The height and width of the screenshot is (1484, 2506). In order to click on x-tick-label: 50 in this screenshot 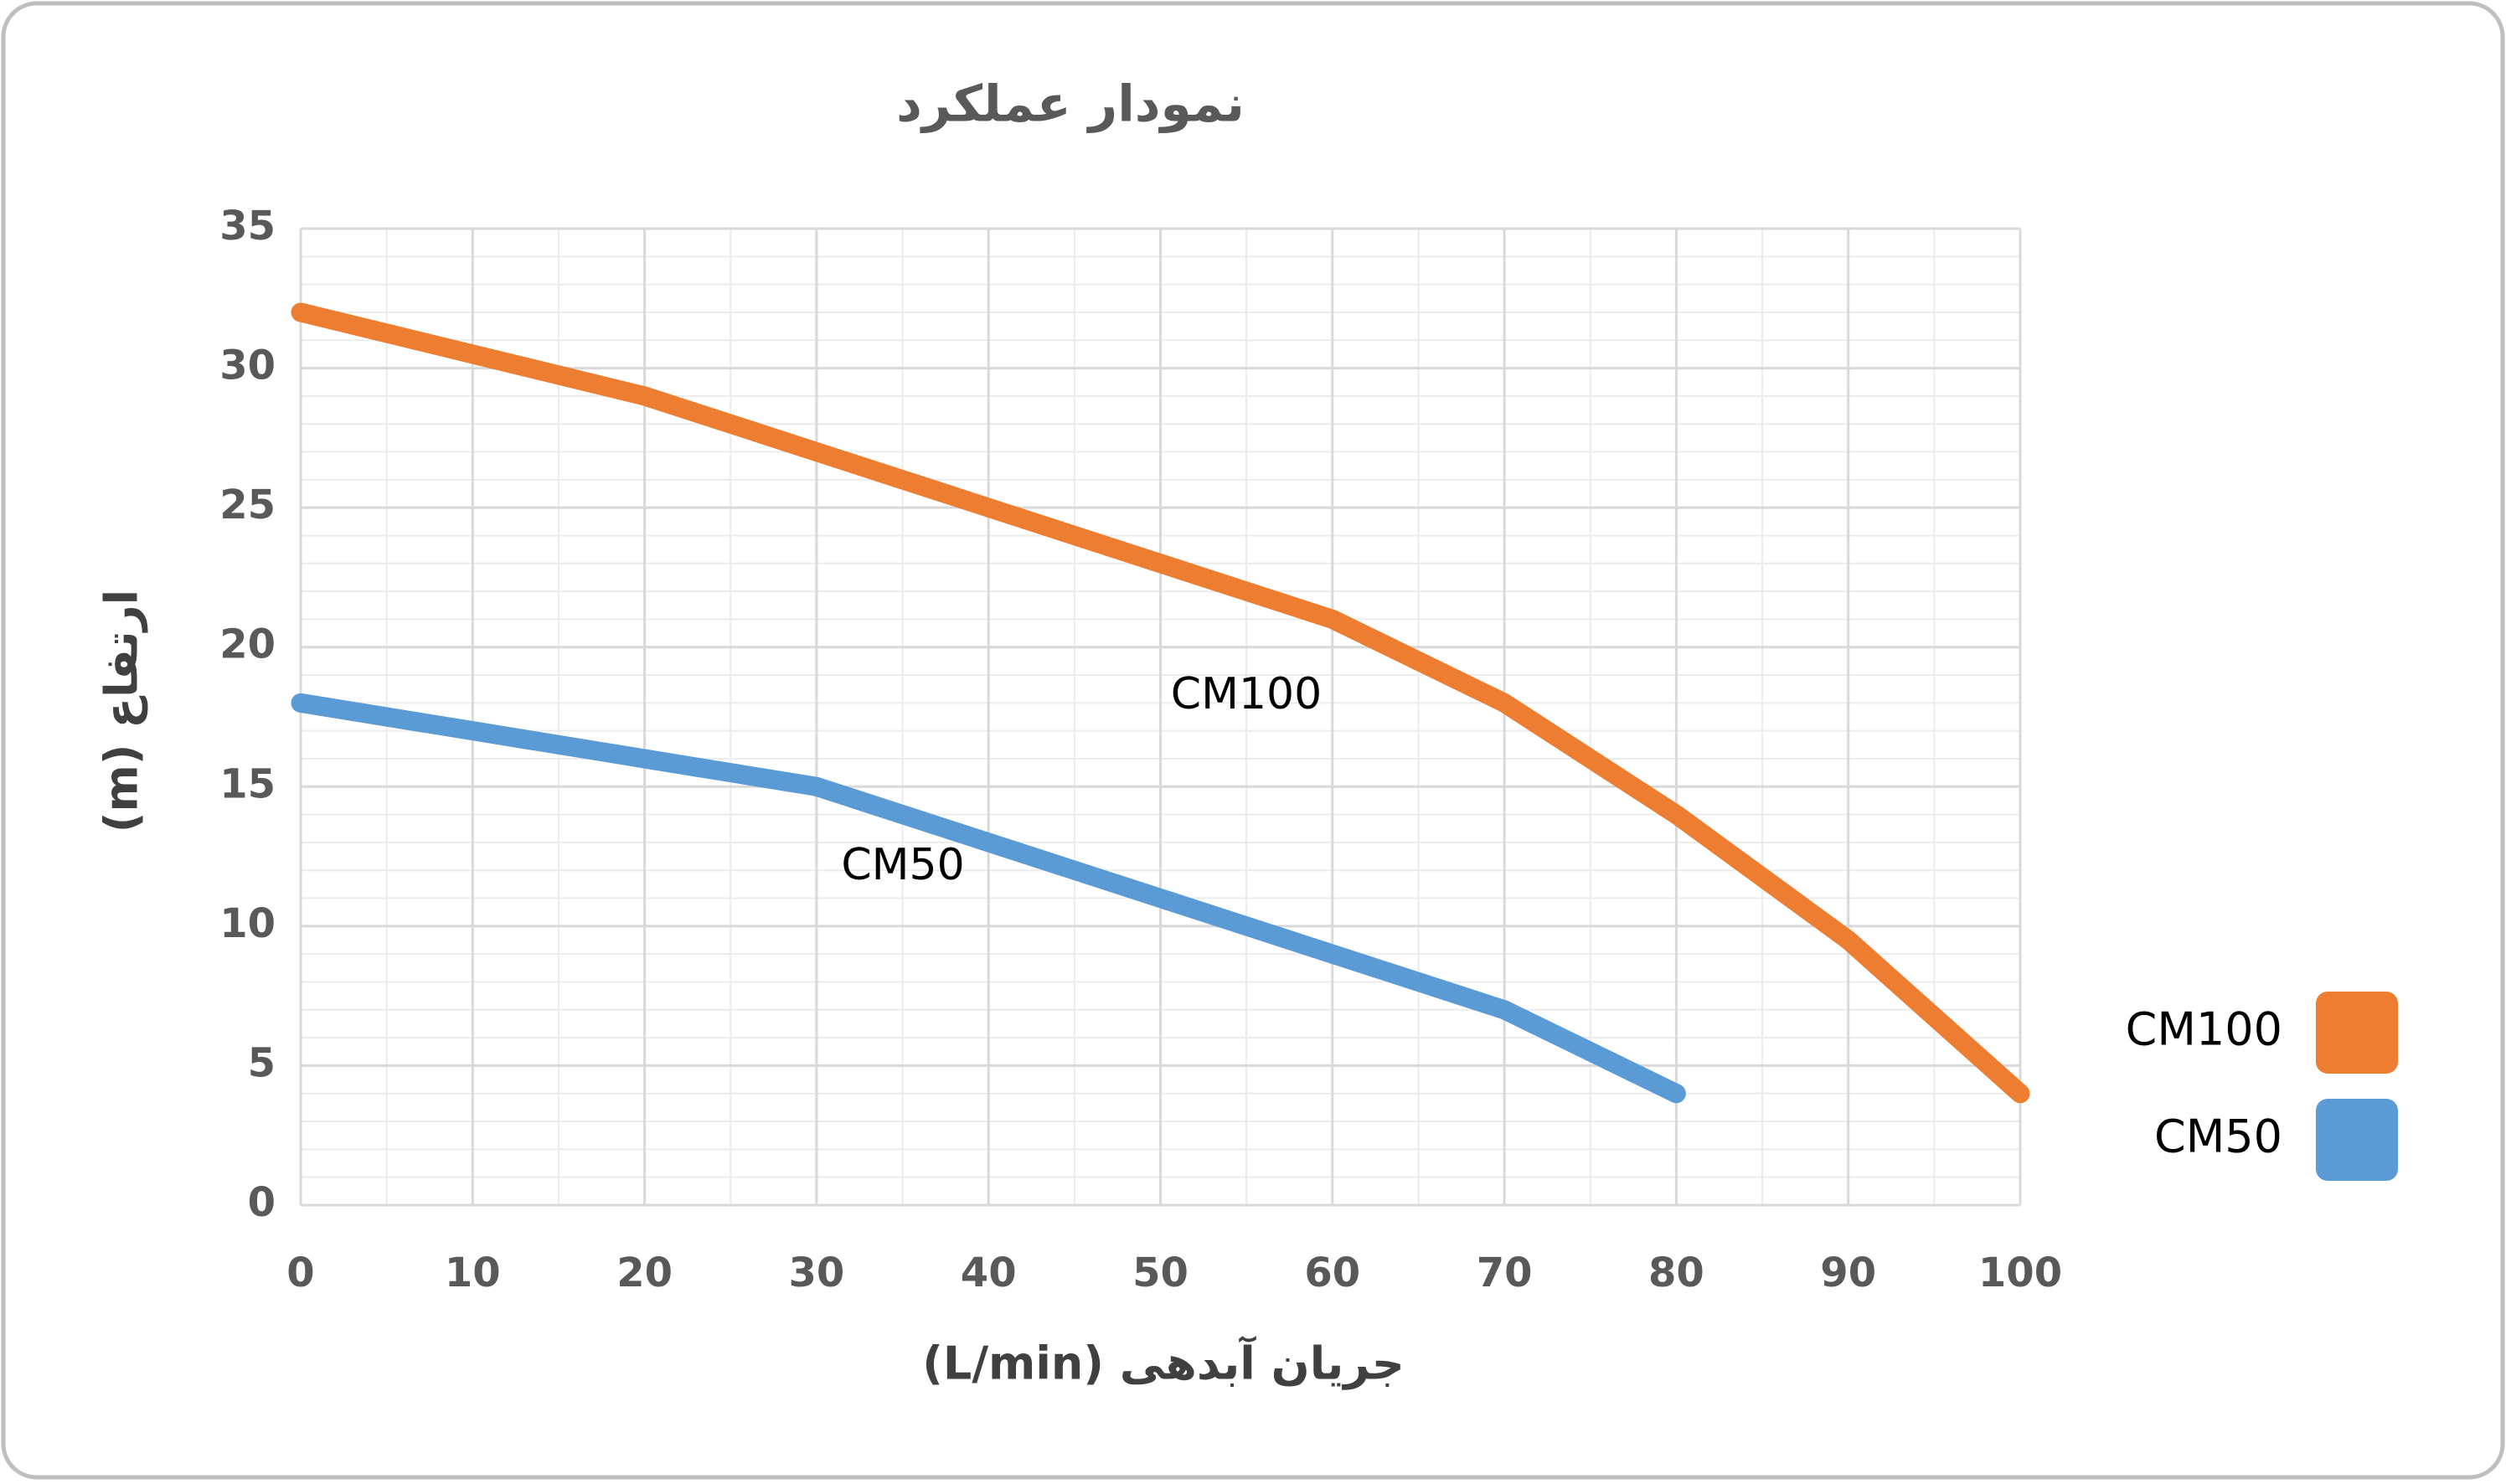, I will do `click(1160, 1273)`.